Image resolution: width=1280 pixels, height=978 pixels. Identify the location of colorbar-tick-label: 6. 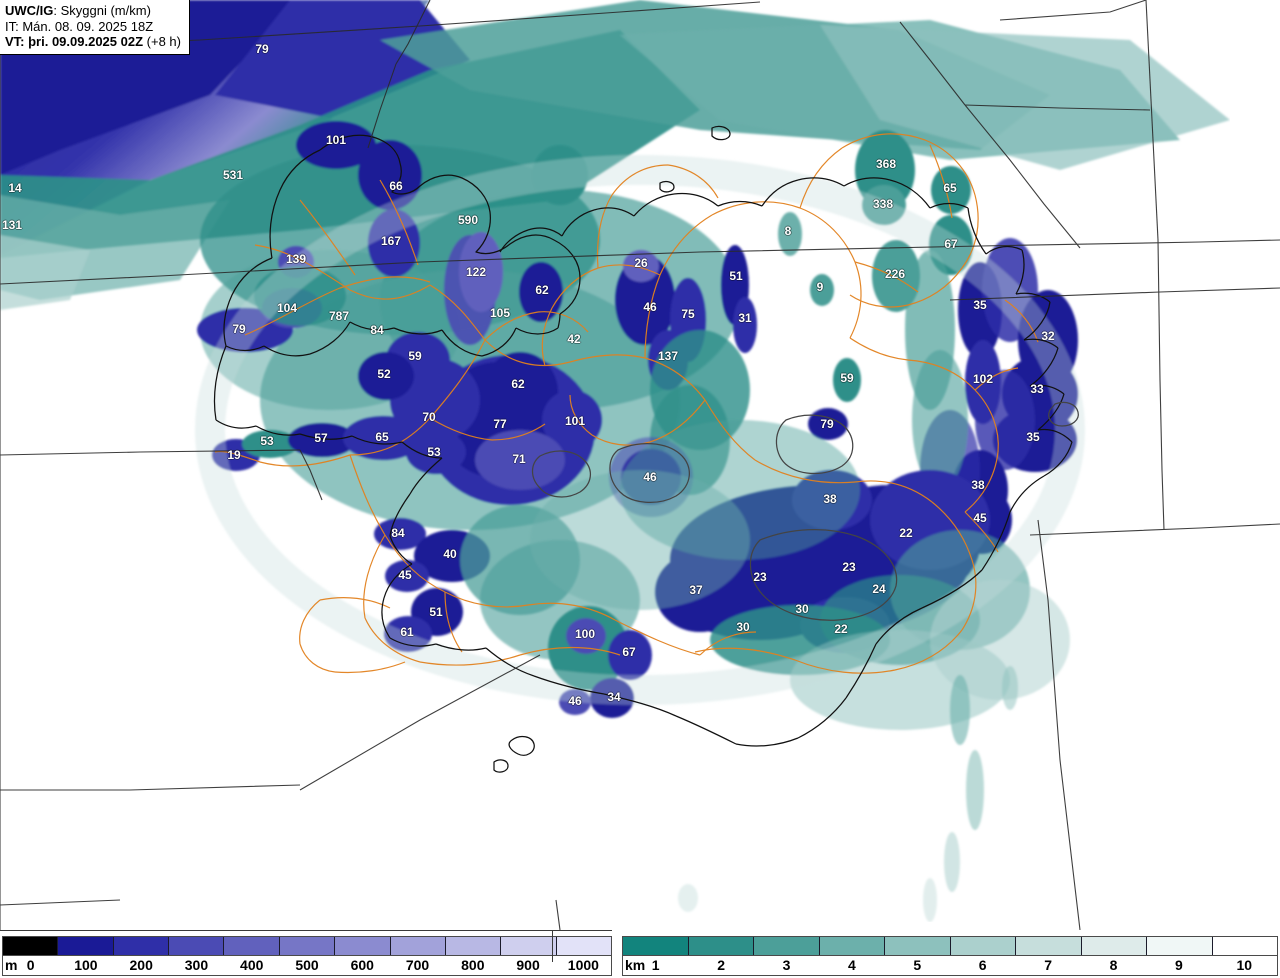
(982, 965).